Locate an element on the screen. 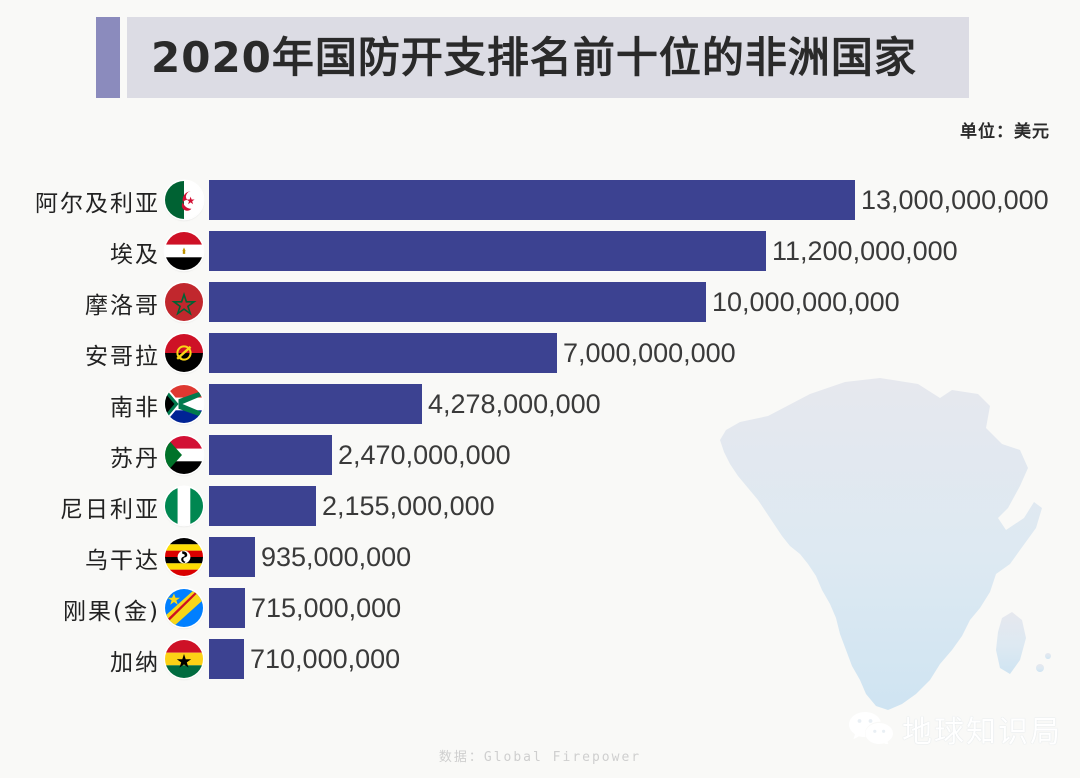 The image size is (1080, 778). bar-and-value: 4,278,000,000 is located at coordinates (405, 404).